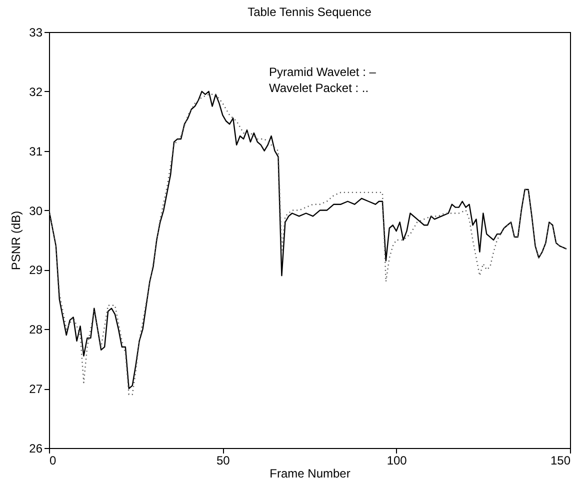 The width and height of the screenshot is (587, 487). I want to click on chart-title: Table Tennis Sequence, so click(310, 12).